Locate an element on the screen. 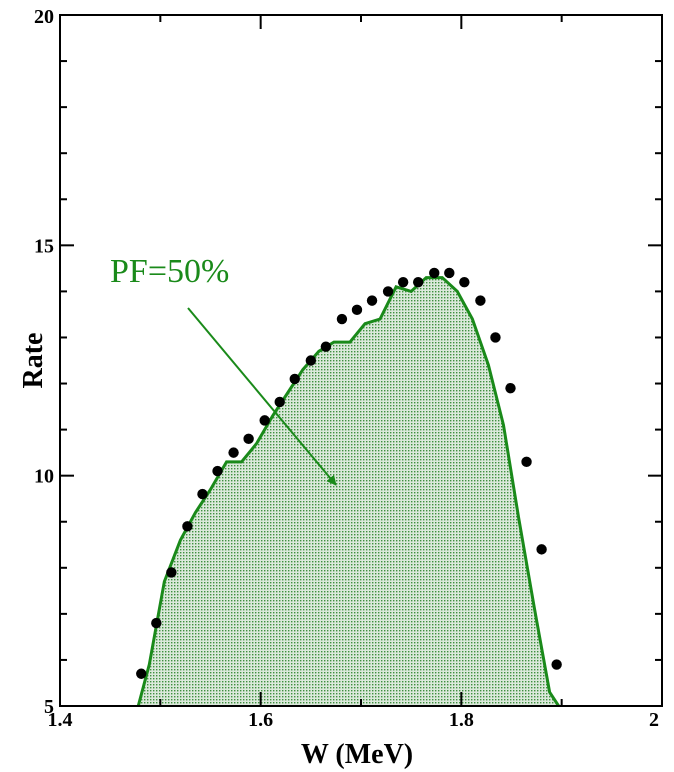  y-axis-title: Rate is located at coordinates (33, 361).